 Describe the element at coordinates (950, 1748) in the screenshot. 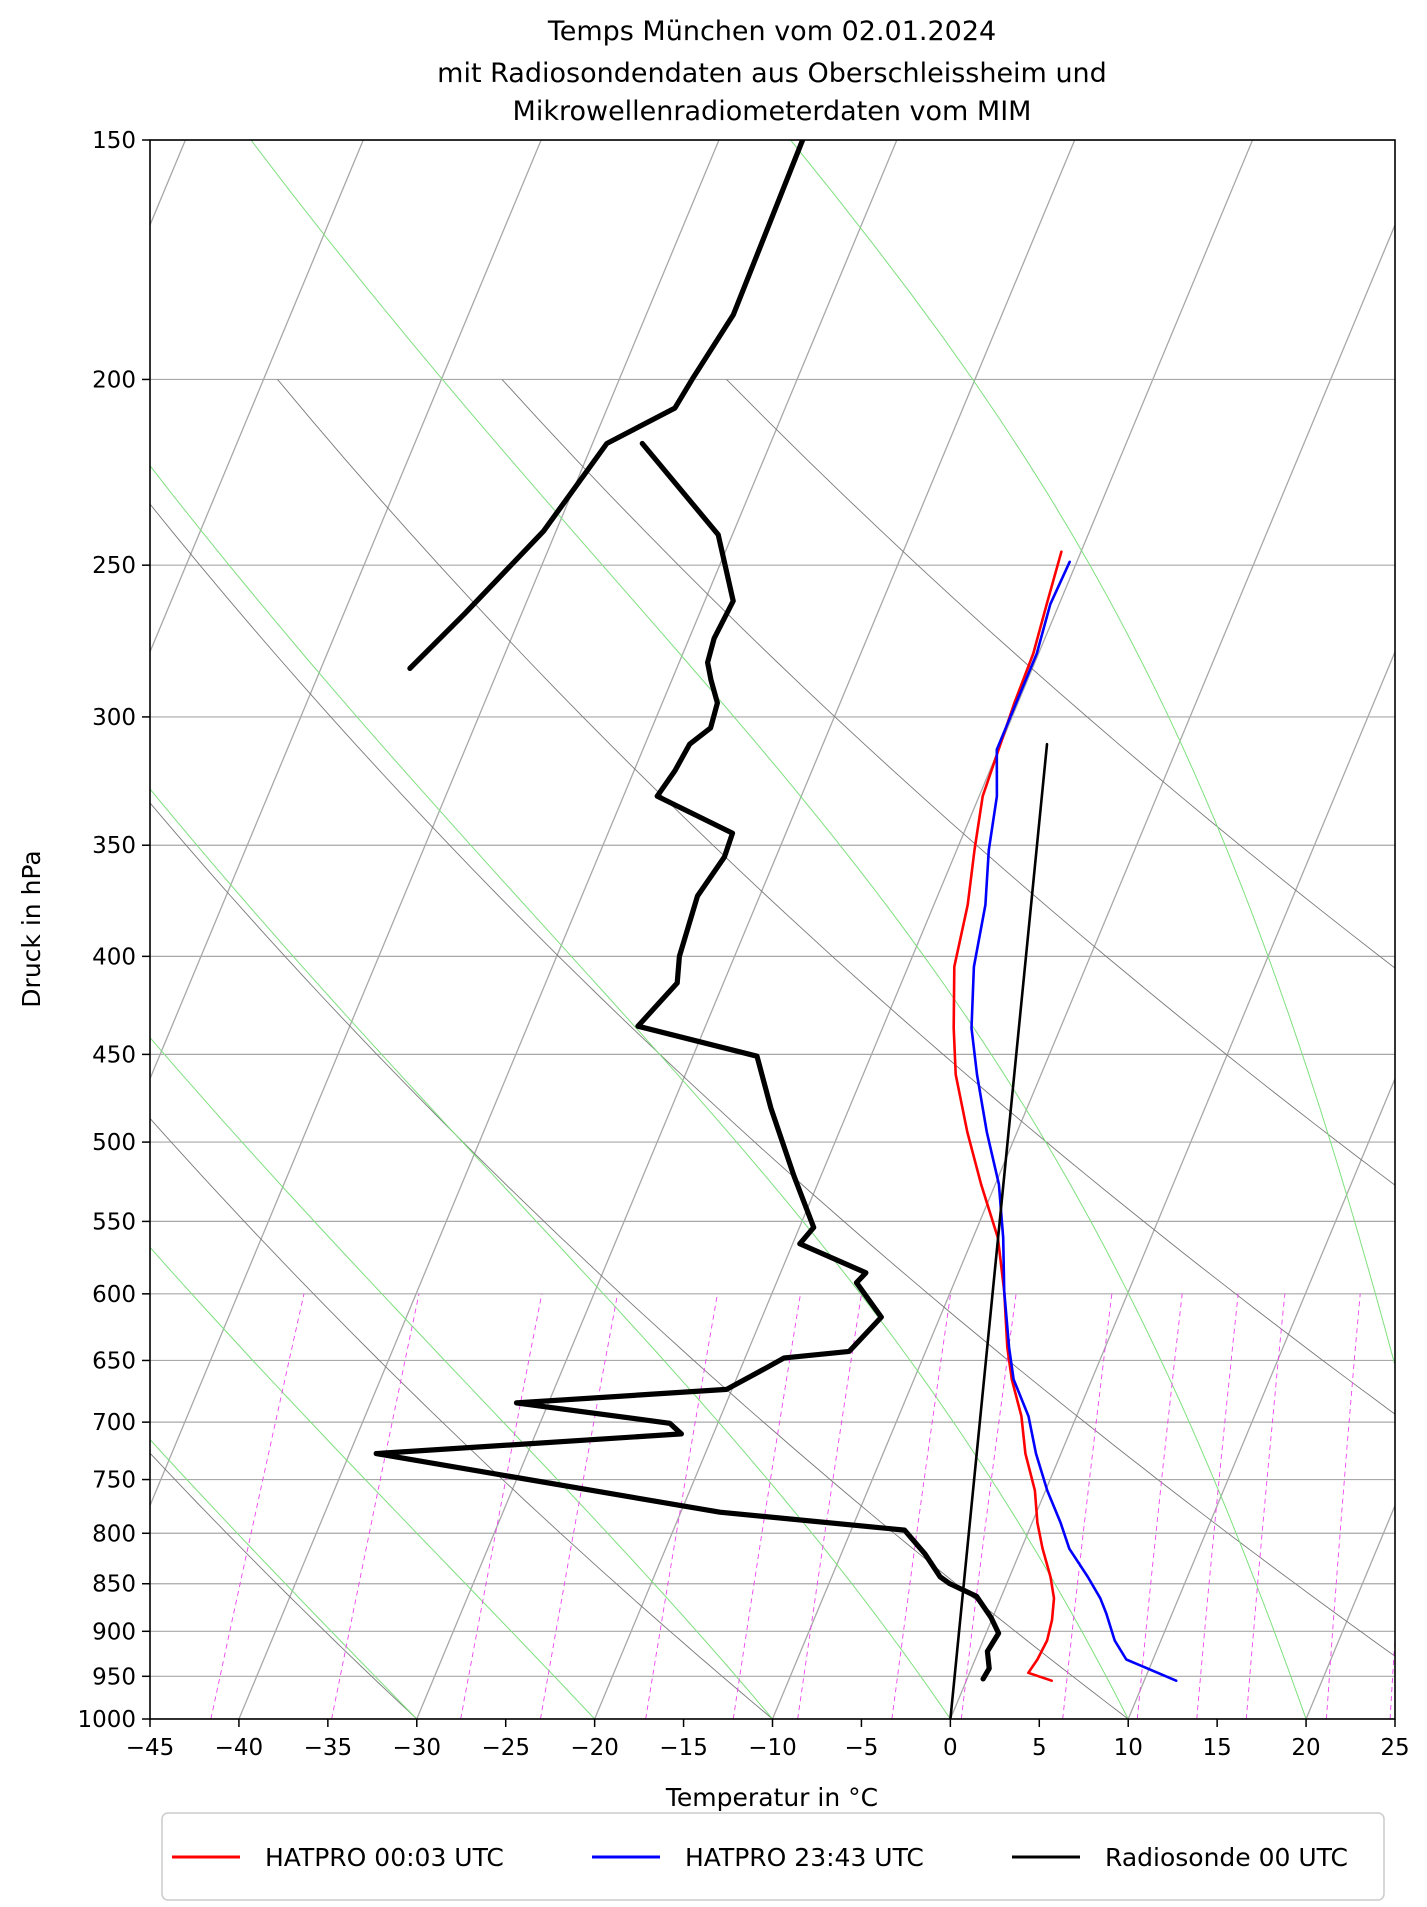

I see `x-tick-label: 0` at that location.